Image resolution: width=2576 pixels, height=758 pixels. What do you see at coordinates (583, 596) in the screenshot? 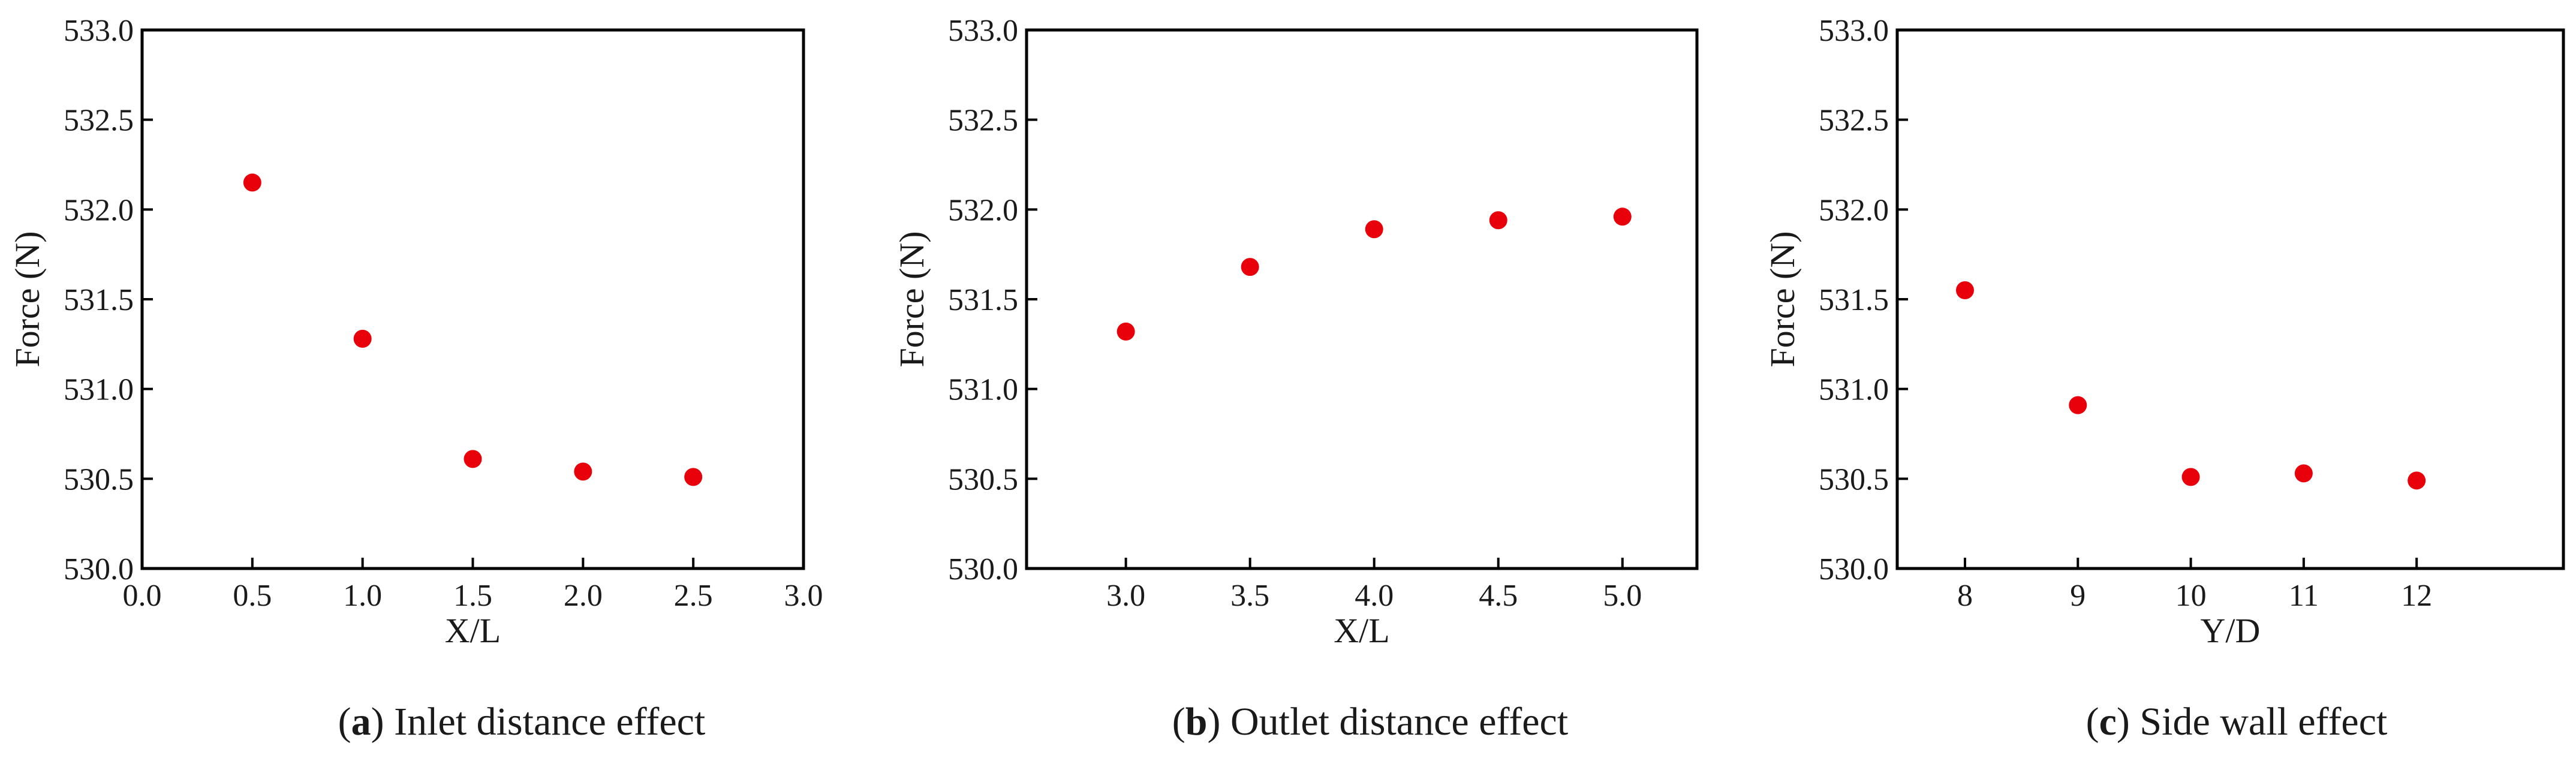
I see `x-tick-label: 2.0` at bounding box center [583, 596].